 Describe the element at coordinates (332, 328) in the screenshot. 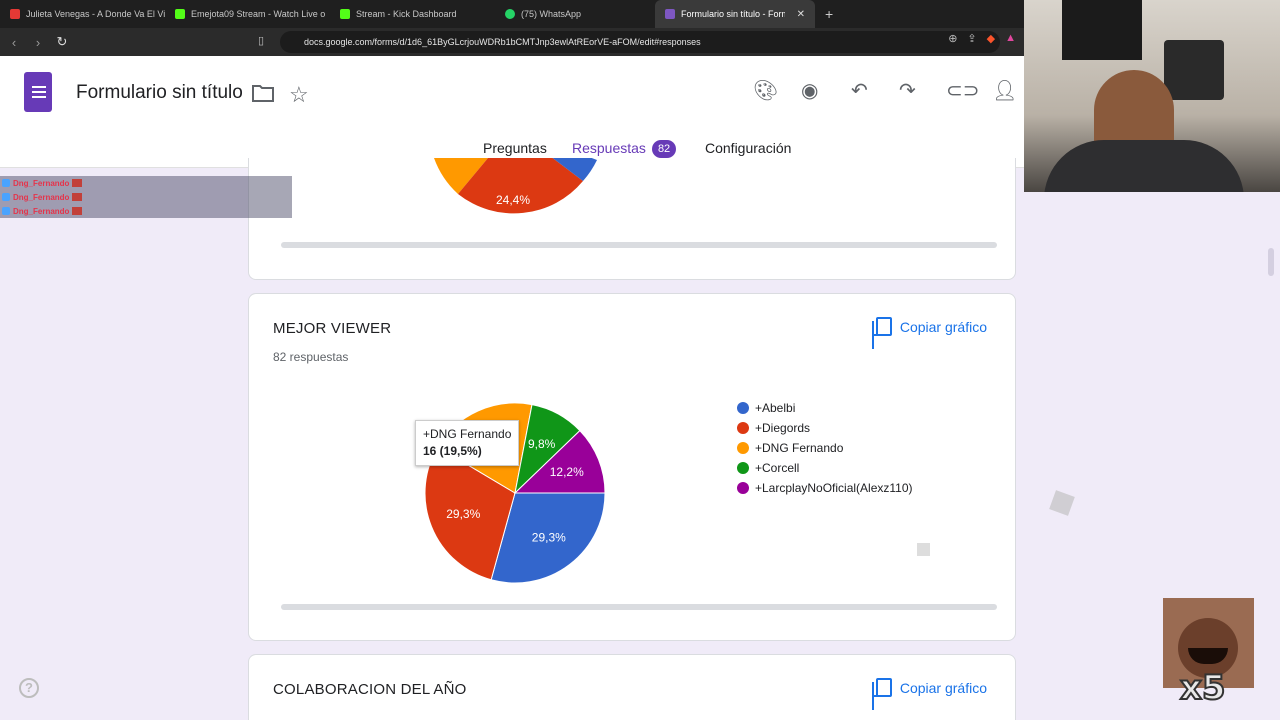

I see `card-title: MEJOR VIEWER` at that location.